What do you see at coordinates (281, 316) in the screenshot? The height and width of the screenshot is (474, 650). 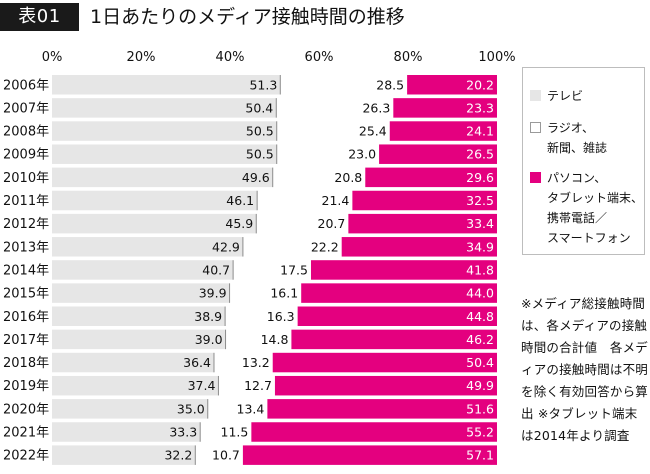 I see `data-label-radio-newspaper-magazine: 16.3` at bounding box center [281, 316].